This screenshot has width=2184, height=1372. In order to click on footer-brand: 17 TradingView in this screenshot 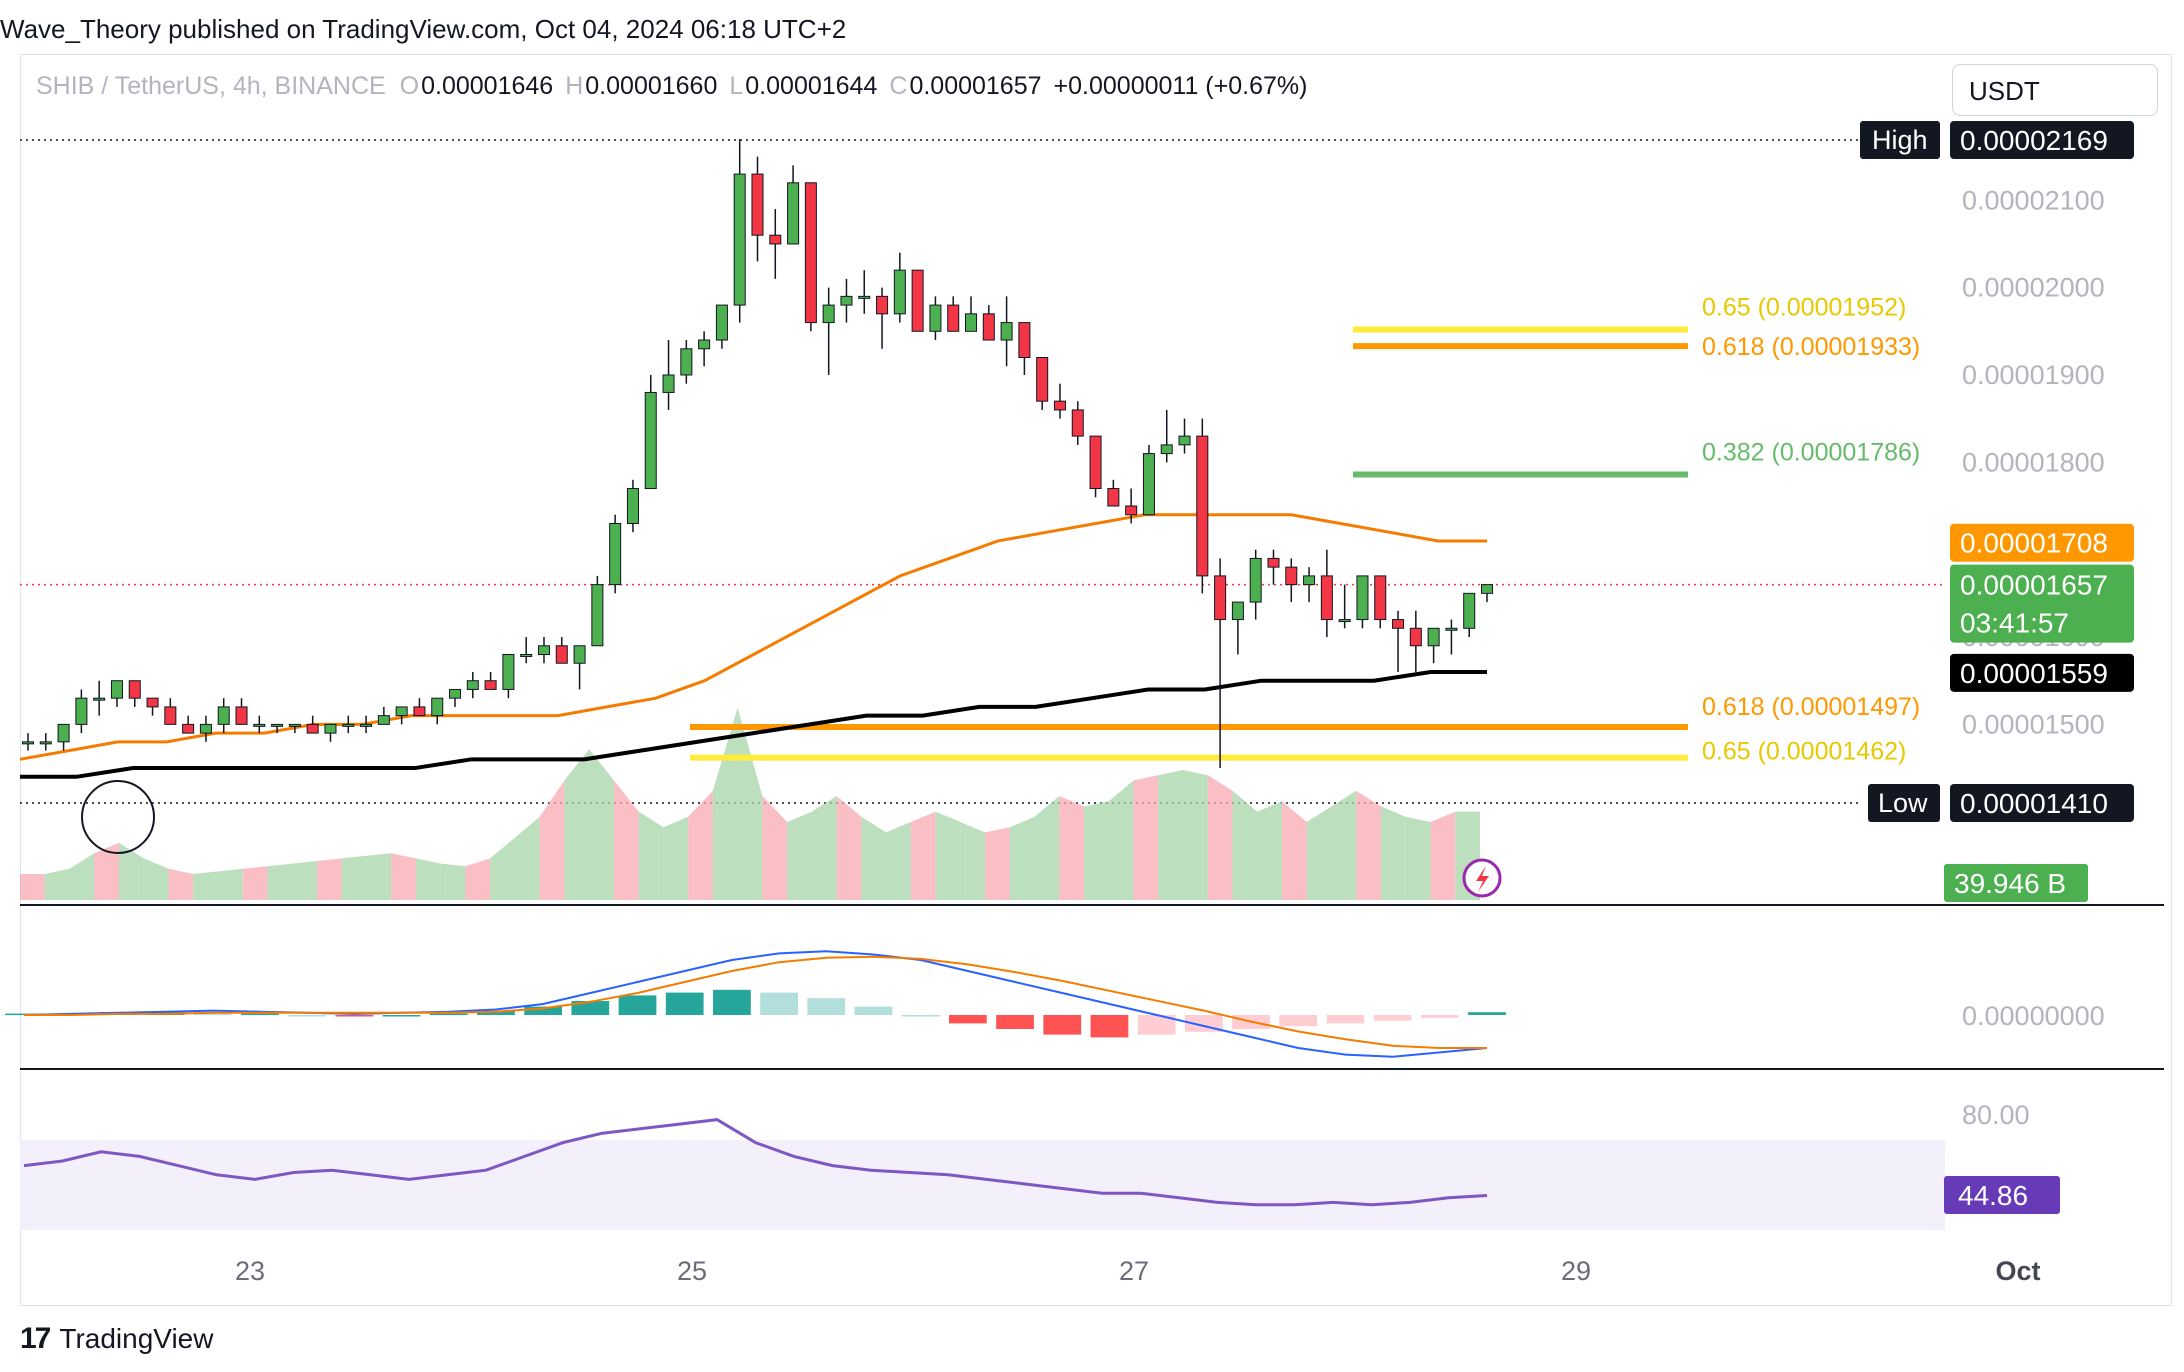, I will do `click(116, 1339)`.